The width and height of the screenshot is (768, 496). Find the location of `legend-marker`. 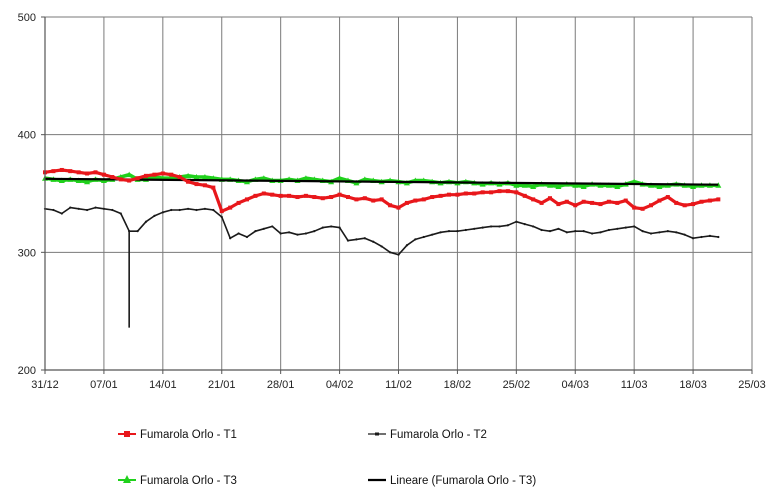

legend-marker is located at coordinates (377, 434).